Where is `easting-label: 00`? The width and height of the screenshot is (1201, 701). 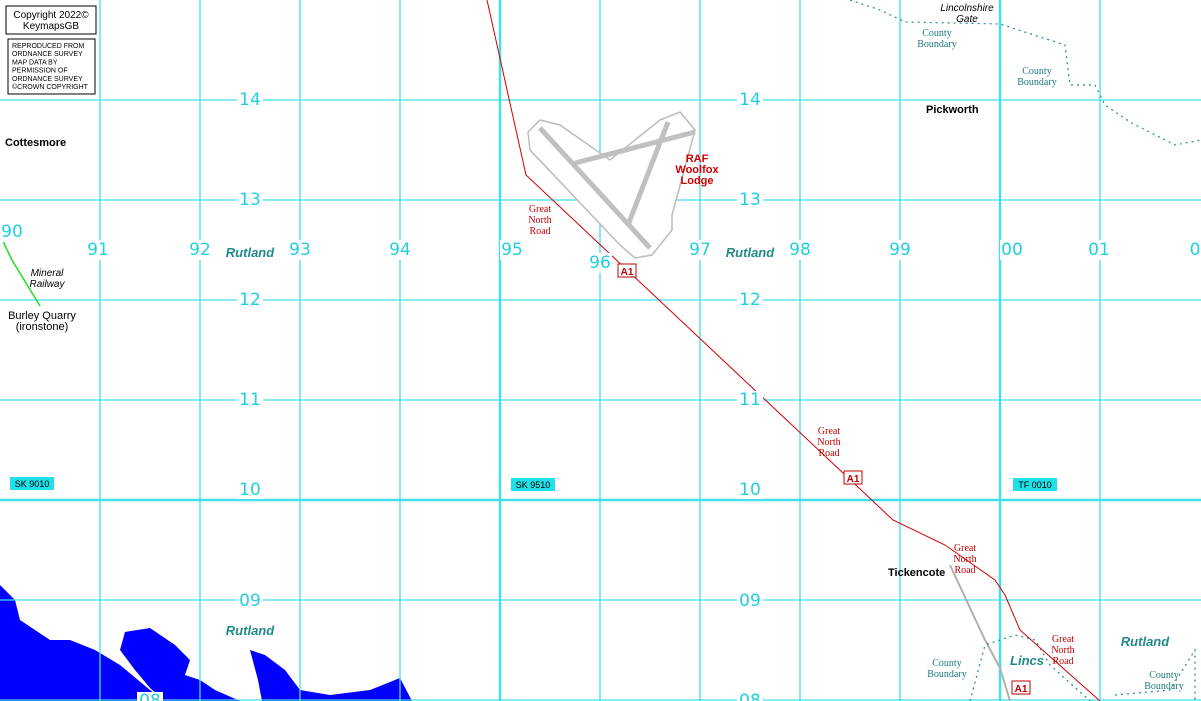
easting-label: 00 is located at coordinates (1012, 250).